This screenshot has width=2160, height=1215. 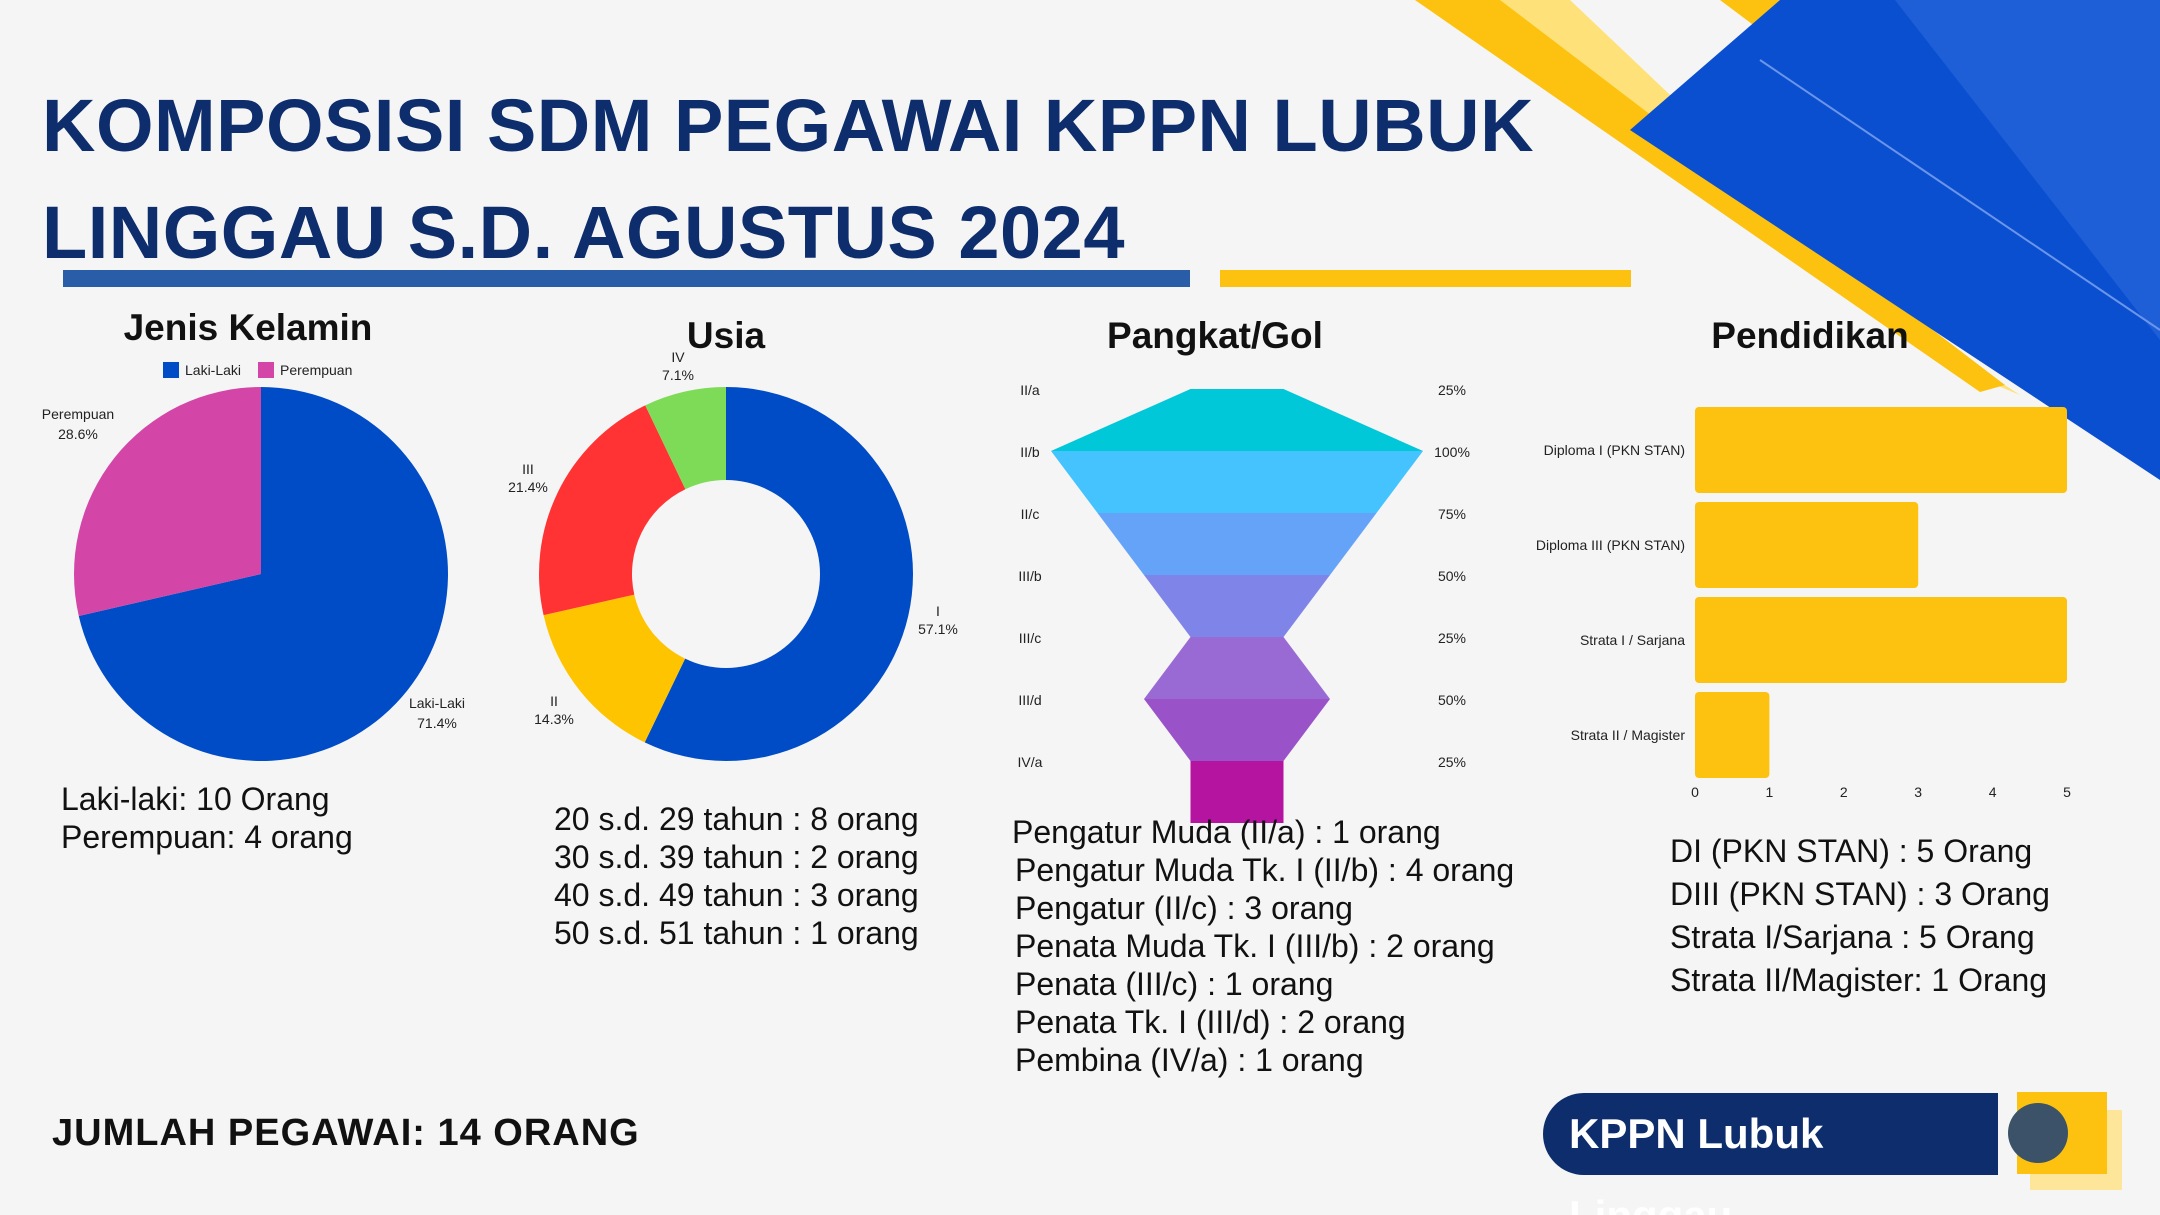 What do you see at coordinates (1860, 894) in the screenshot?
I see `education-stat-2: DIII (PKN STAN) : 3 Orang` at bounding box center [1860, 894].